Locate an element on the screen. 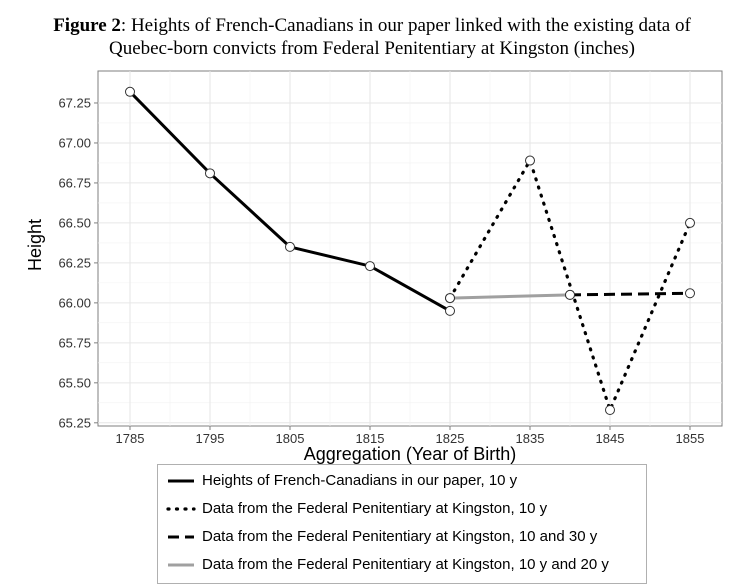  x-tick-label: 1825 is located at coordinates (450, 438).